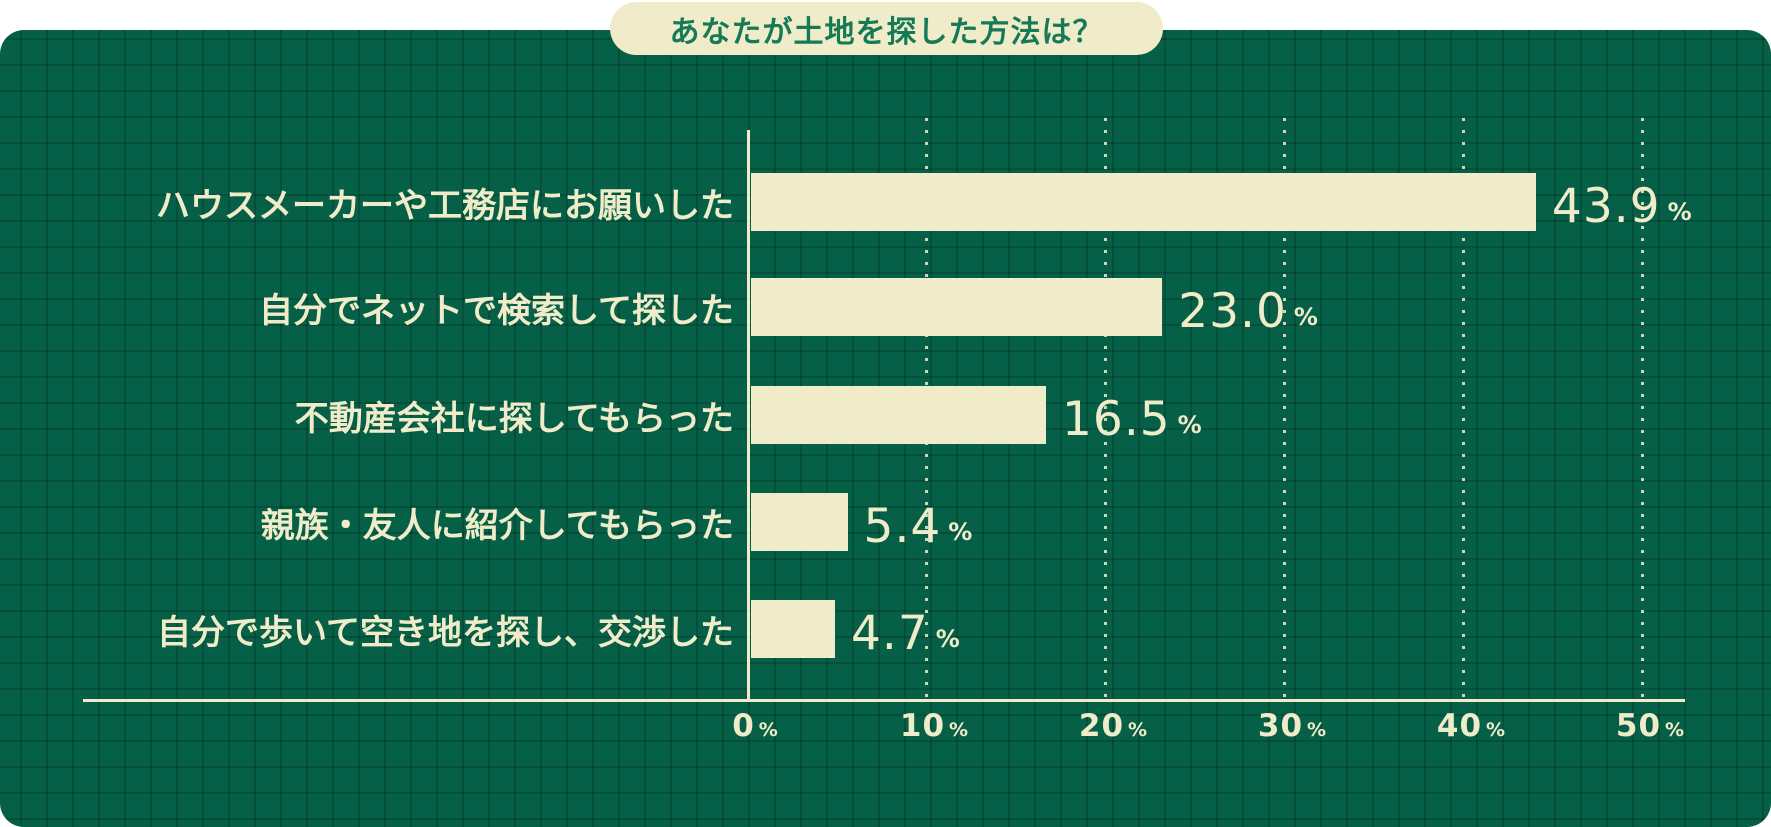 Image resolution: width=1771 pixels, height=827 pixels. I want to click on chart-row-5: 自分で歩いて空き地を探し、交渉した 4.7 %, so click(885, 630).